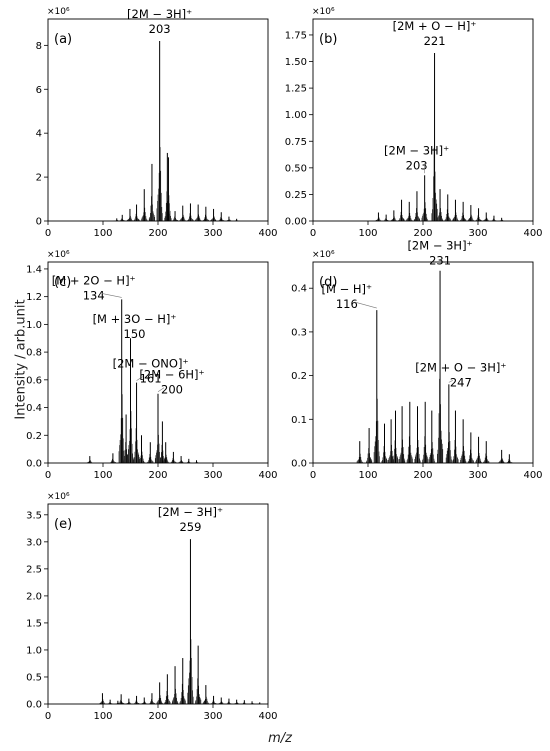 The width and height of the screenshot is (550, 751). I want to click on y-tick-label: 1.4, so click(34, 269).